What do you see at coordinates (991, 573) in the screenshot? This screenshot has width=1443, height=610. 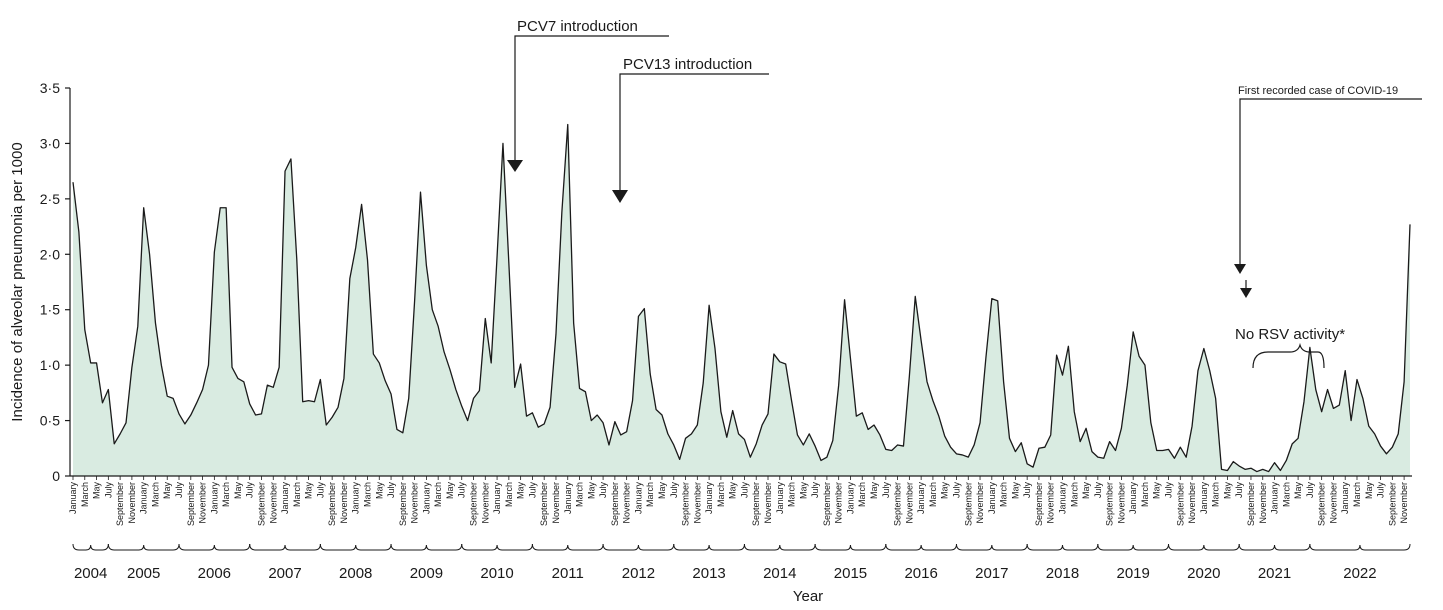 I see `year-label: 2017` at bounding box center [991, 573].